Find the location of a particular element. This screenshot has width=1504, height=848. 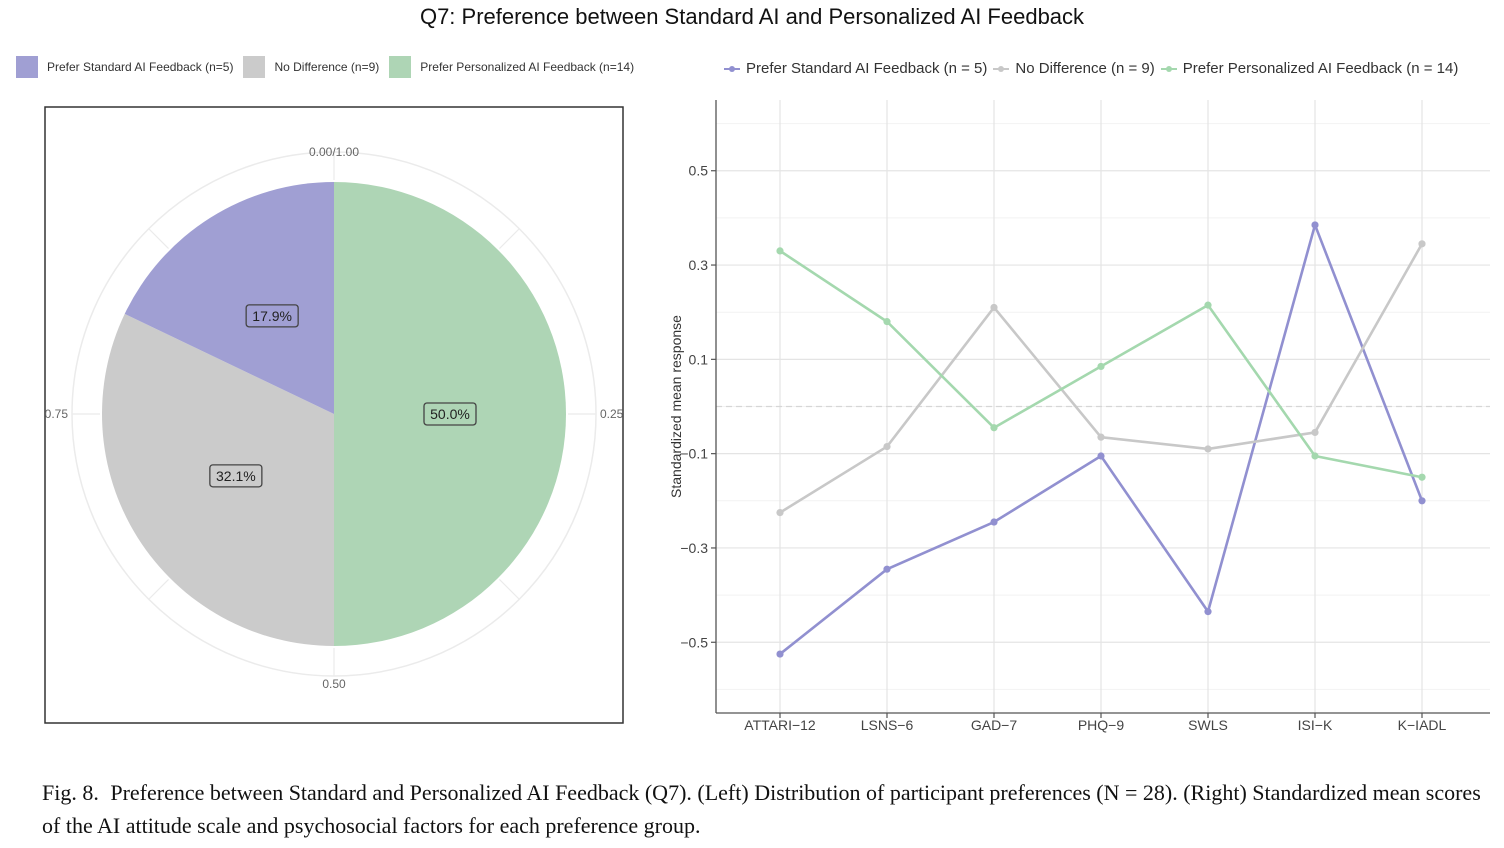

line-legend-marker-standard is located at coordinates (732, 69).